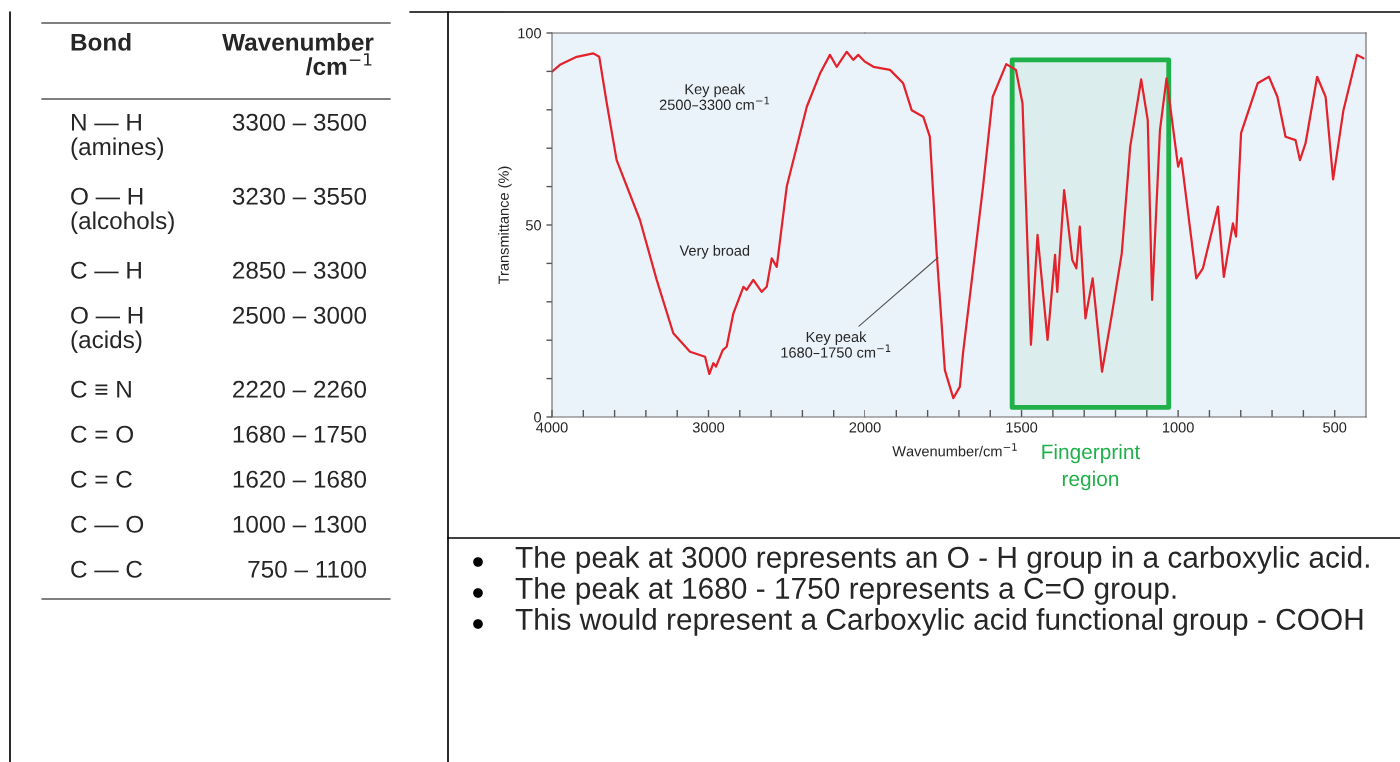 Image resolution: width=1400 pixels, height=762 pixels. Describe the element at coordinates (1091, 467) in the screenshot. I see `band-label: Fingerprint region` at that location.